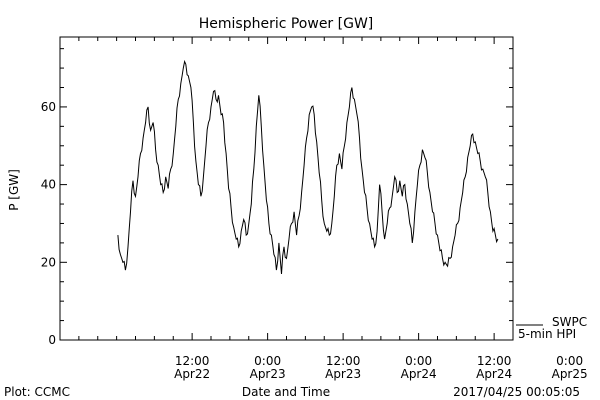  Describe the element at coordinates (286, 24) in the screenshot. I see `chart-title: Hemispheric Power [GW]` at that location.